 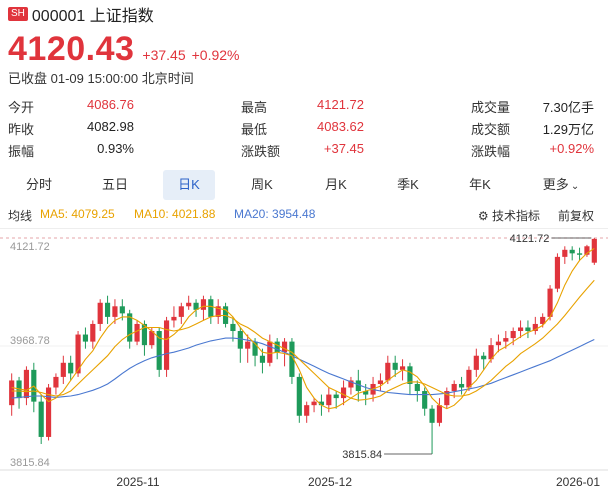 What do you see at coordinates (30, 341) in the screenshot?
I see `y-tick-label: 3968.78` at bounding box center [30, 341].